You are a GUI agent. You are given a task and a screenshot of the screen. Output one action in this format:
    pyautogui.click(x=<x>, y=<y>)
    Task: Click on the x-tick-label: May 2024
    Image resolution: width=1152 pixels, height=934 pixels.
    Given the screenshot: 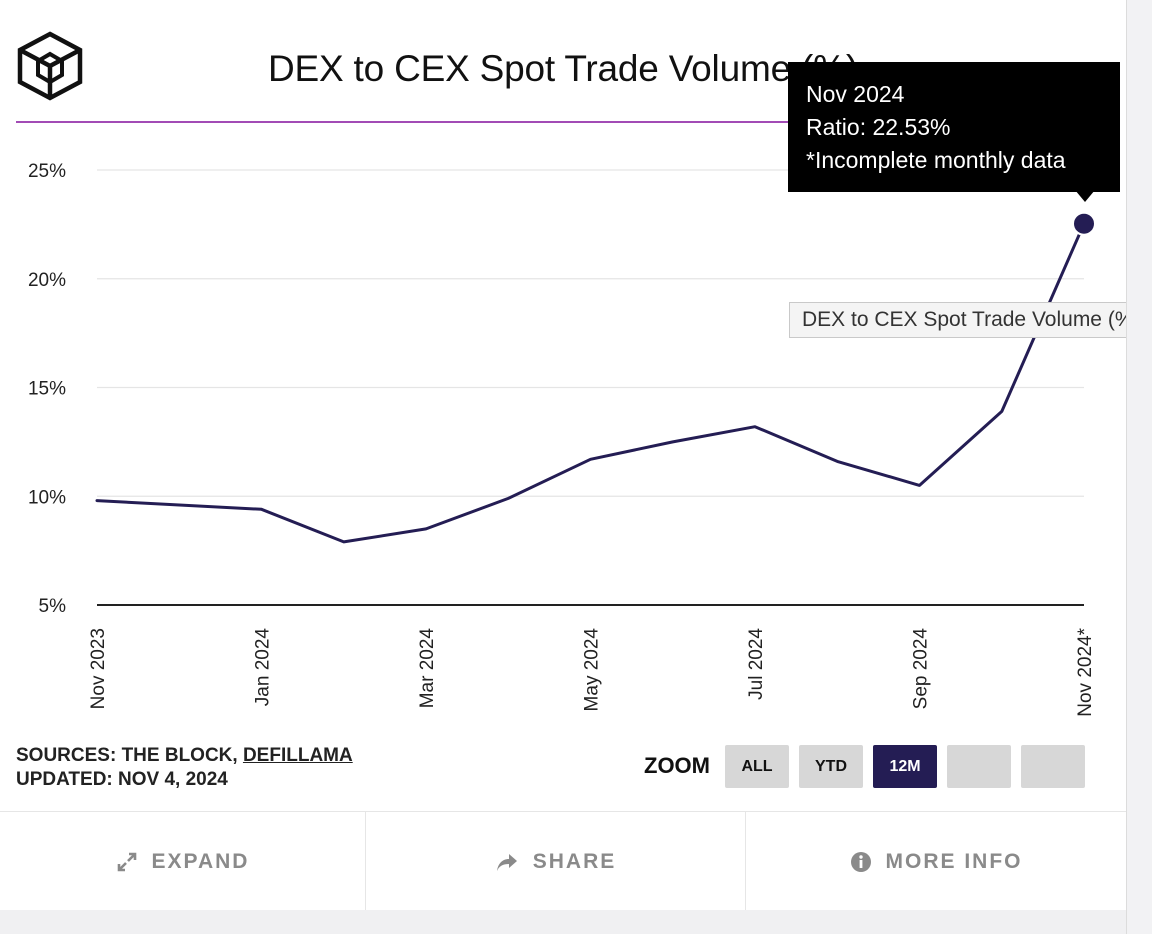 What is the action you would take?
    pyautogui.click(x=592, y=670)
    